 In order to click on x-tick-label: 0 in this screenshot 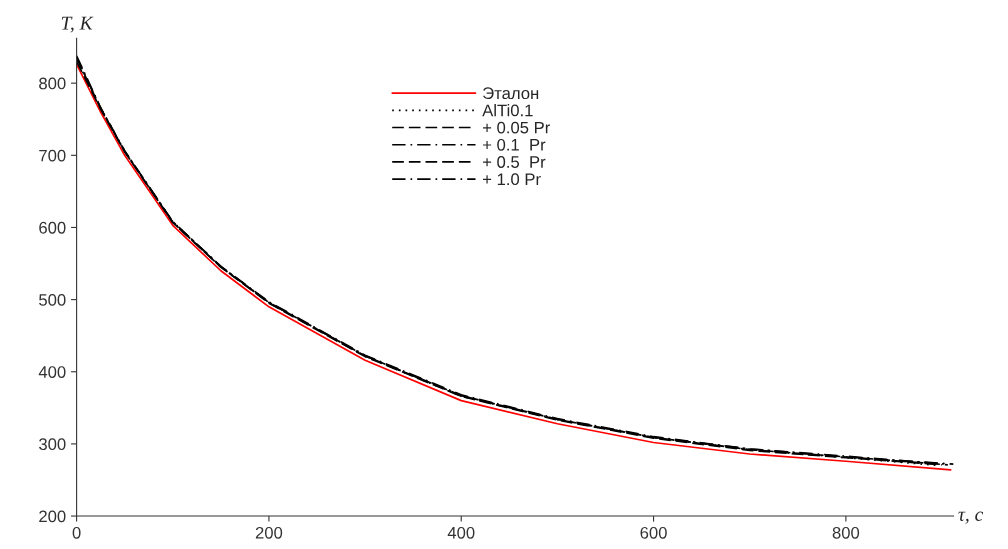, I will do `click(76, 532)`.